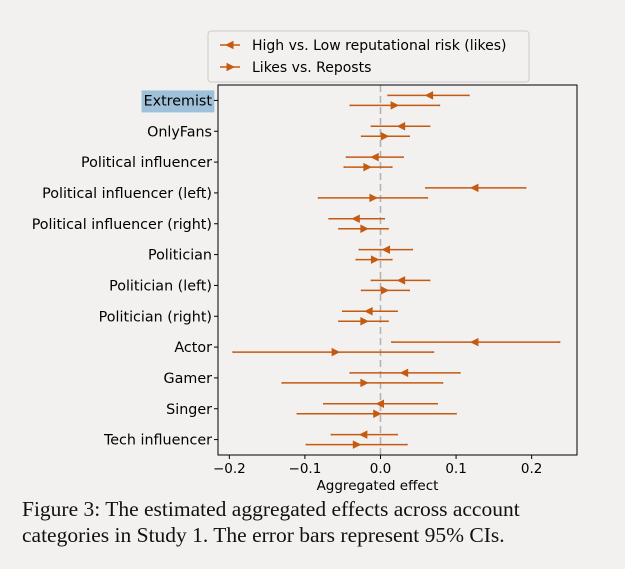 The height and width of the screenshot is (569, 625). Describe the element at coordinates (122, 225) in the screenshot. I see `y-tick-label: Political influencer (right)` at that location.